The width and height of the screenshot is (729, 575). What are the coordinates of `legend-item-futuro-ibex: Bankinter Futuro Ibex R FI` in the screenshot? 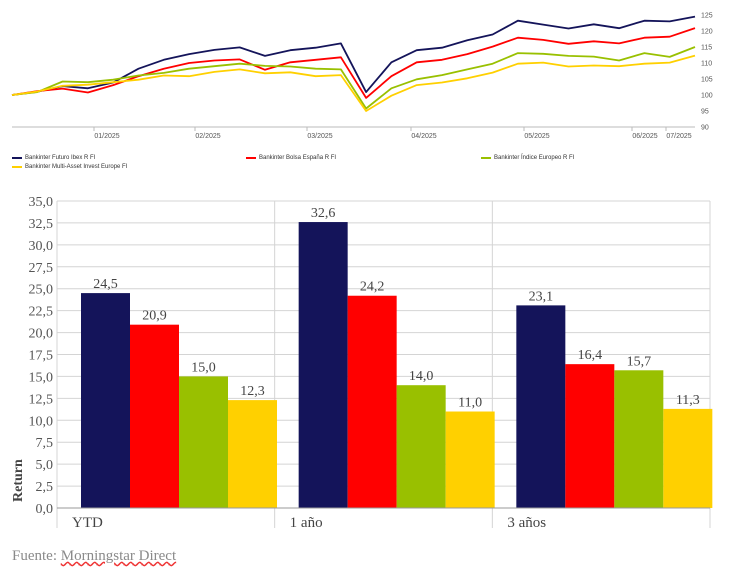 It's located at (53, 158).